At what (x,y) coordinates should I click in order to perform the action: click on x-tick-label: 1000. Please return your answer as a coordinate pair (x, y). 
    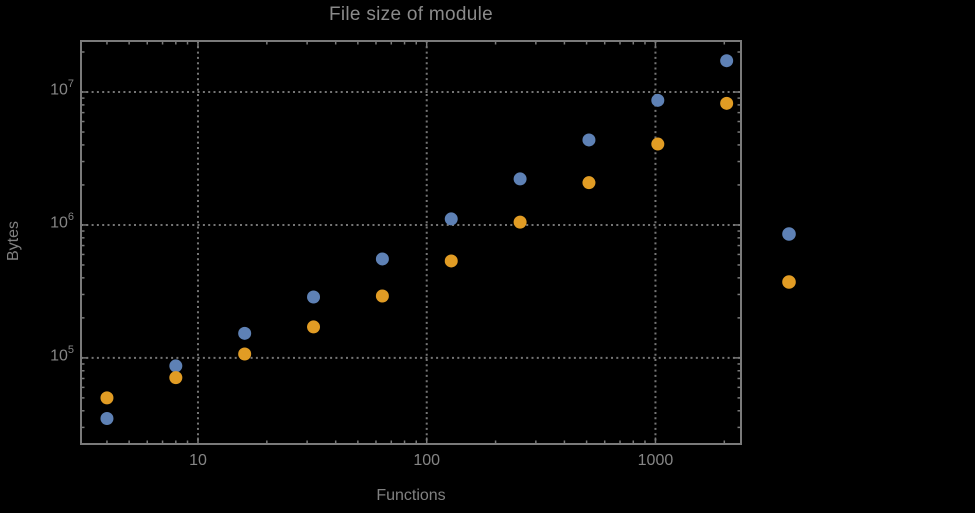
    Looking at the image, I should click on (655, 460).